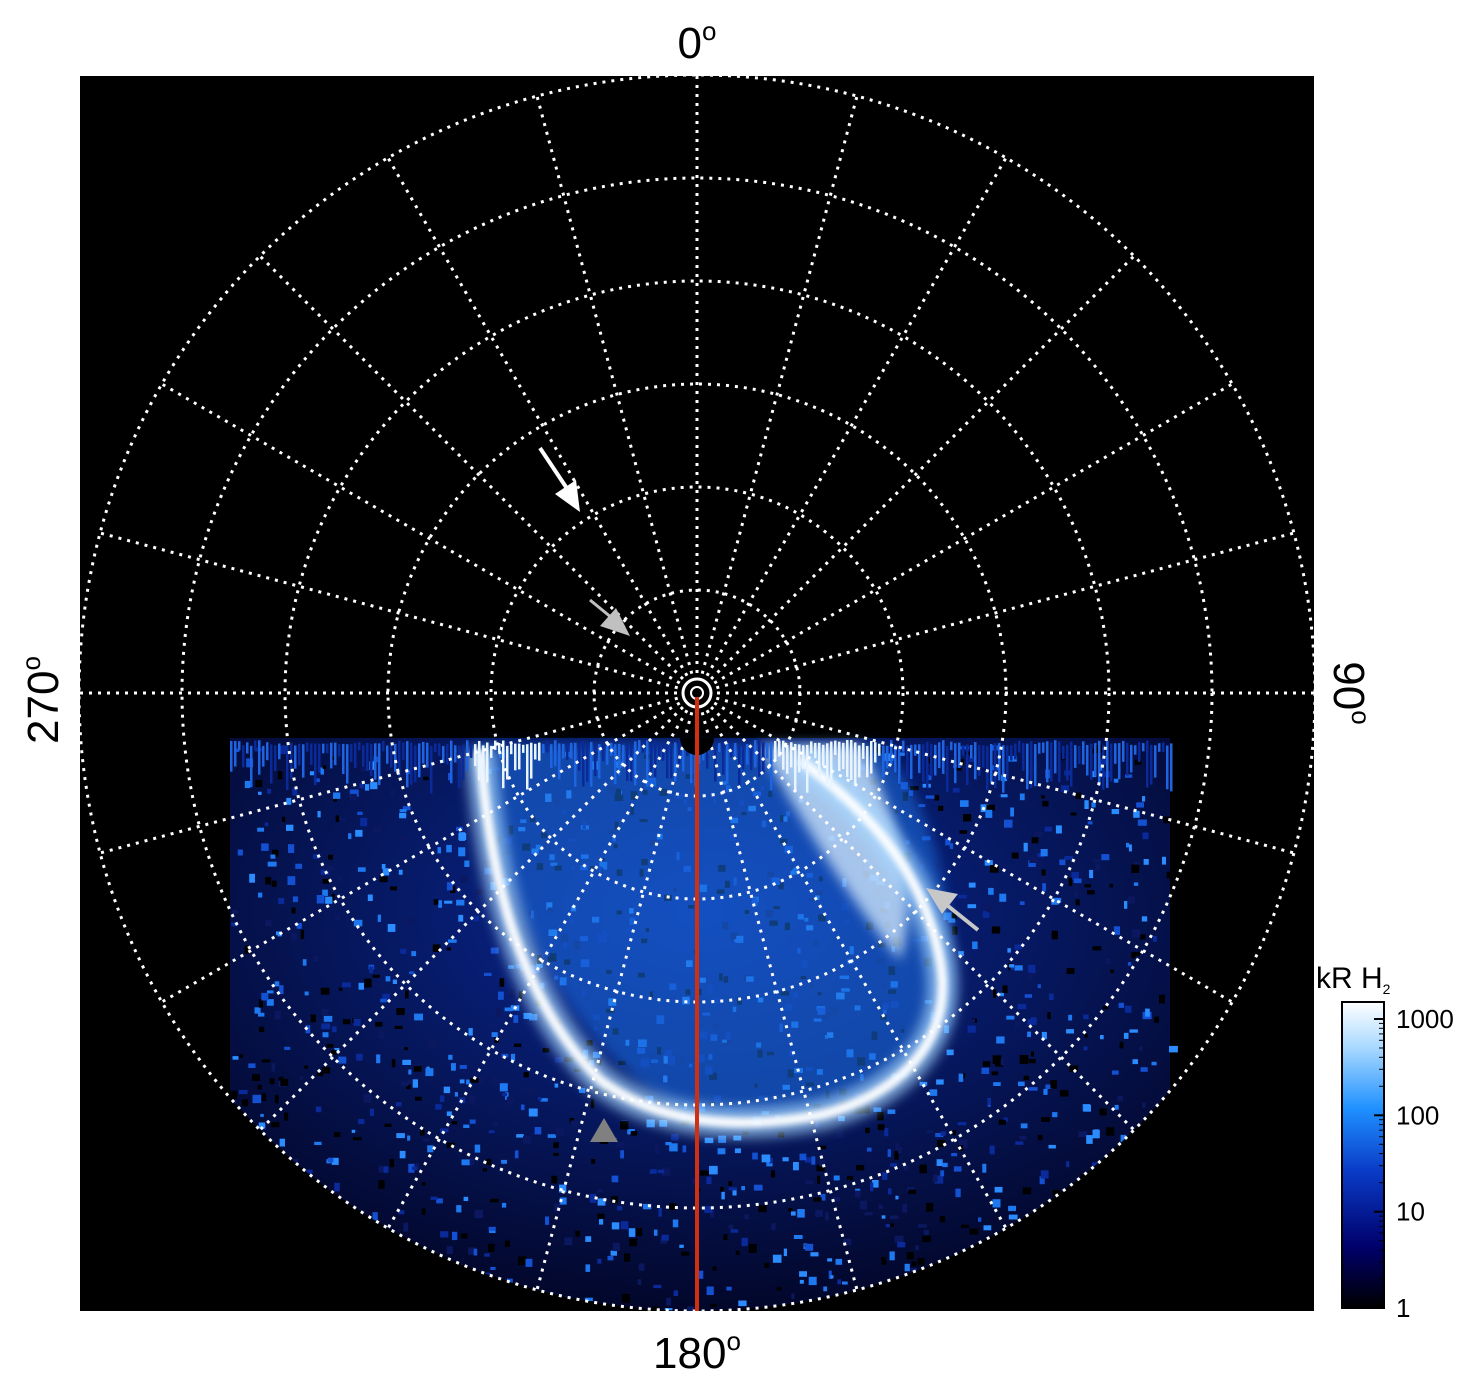 This screenshot has height=1386, width=1481. What do you see at coordinates (697, 1352) in the screenshot?
I see `lon-label-bottom: 180o` at bounding box center [697, 1352].